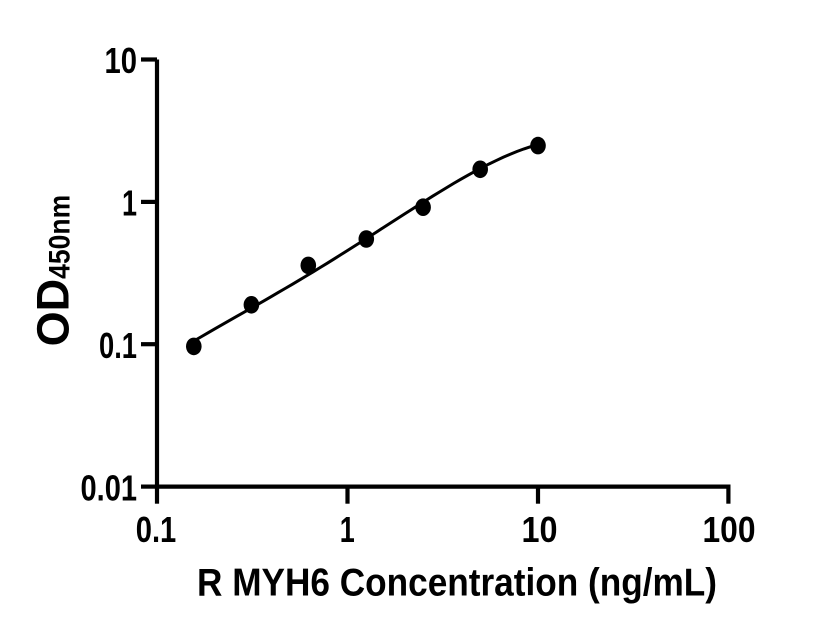 Image resolution: width=816 pixels, height=640 pixels. I want to click on svg-text: OD450nm, so click(53, 271).